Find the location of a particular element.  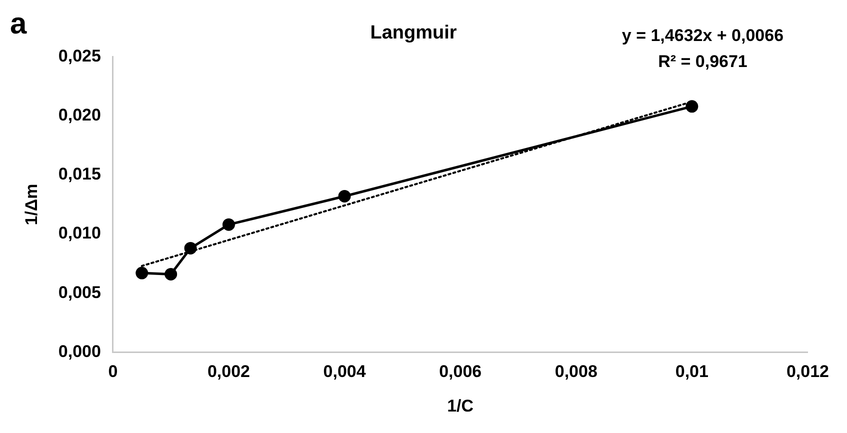

x-tick-label: 0,008 is located at coordinates (576, 372).